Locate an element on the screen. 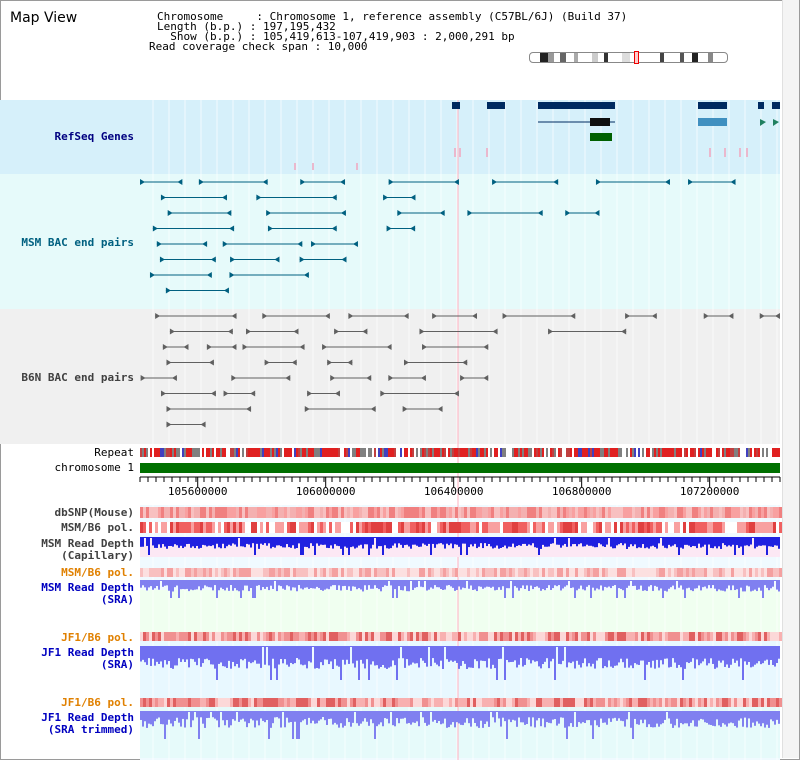 The image size is (800, 760). jf1-pol-label: JF1/B6 pol. is located at coordinates (97, 637).